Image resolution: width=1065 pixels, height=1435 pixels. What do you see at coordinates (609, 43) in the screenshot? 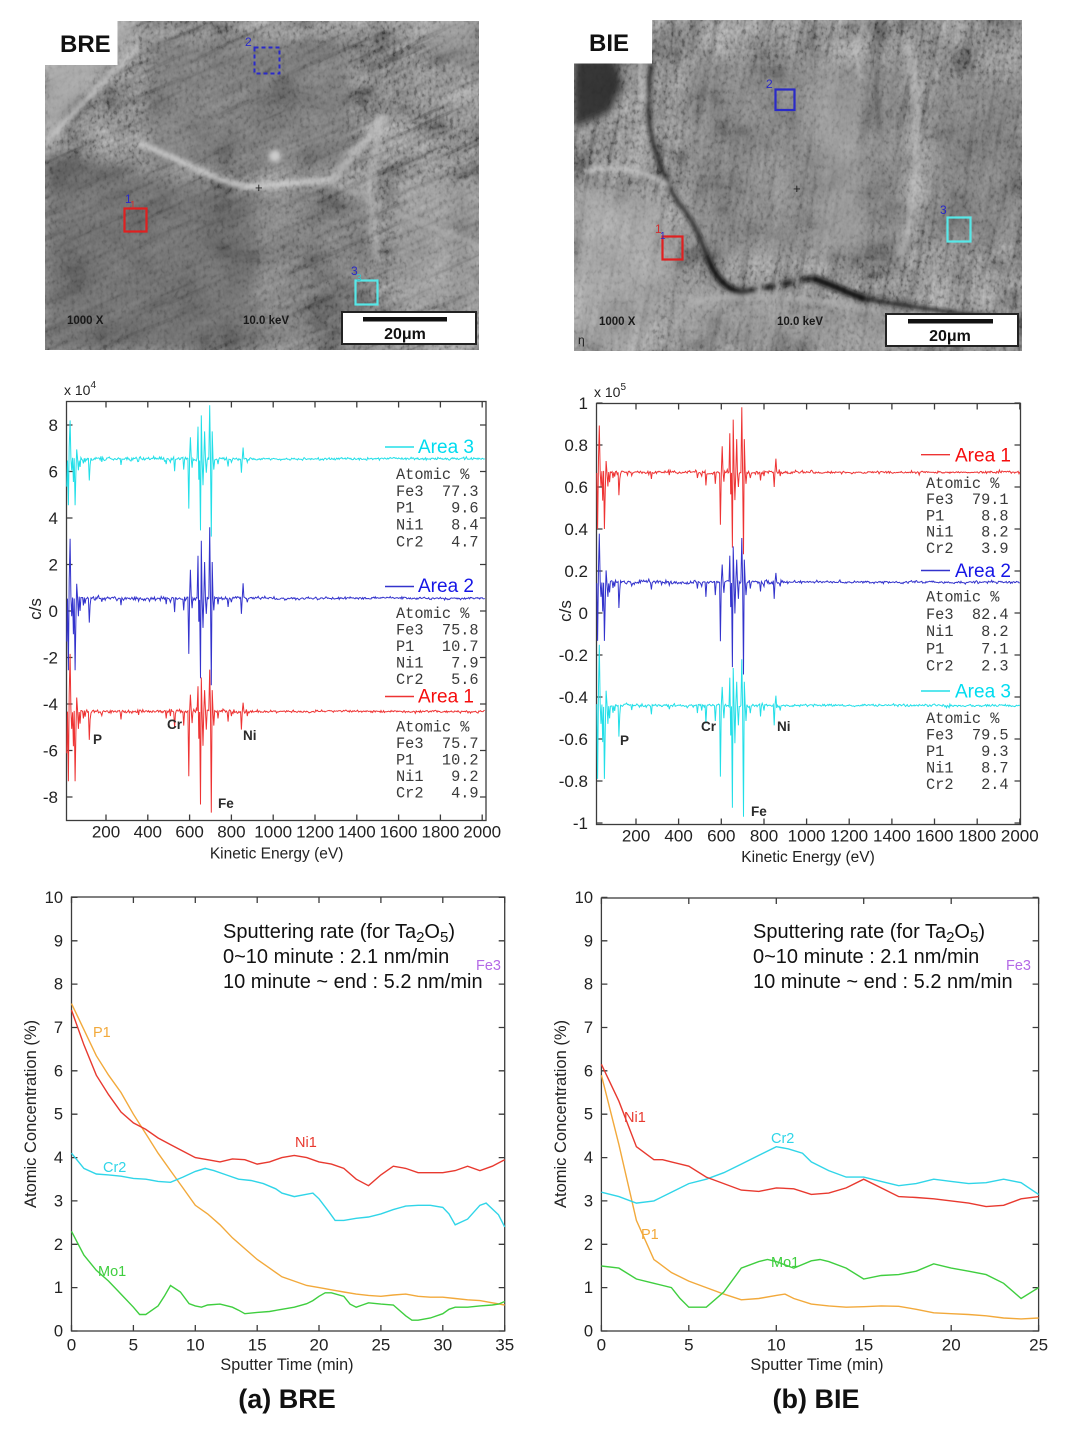
I see `svg-text: BIE` at bounding box center [609, 43].